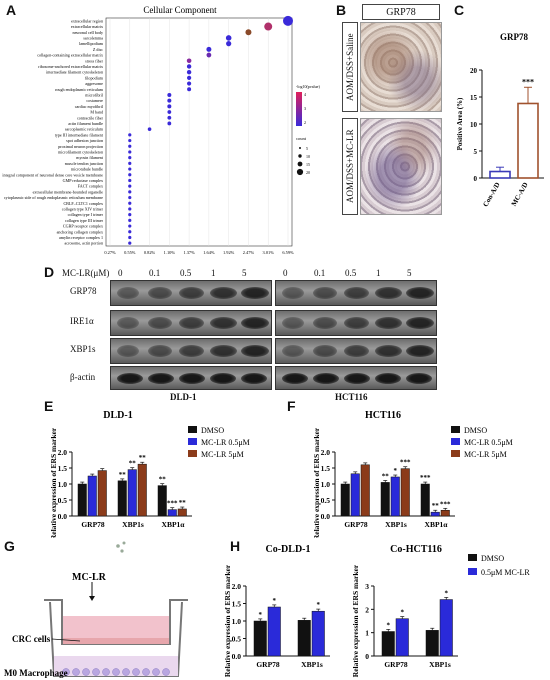 This screenshot has height=680, width=550. What do you see at coordinates (49, 272) in the screenshot?
I see `panel-d-label: D` at bounding box center [49, 272].